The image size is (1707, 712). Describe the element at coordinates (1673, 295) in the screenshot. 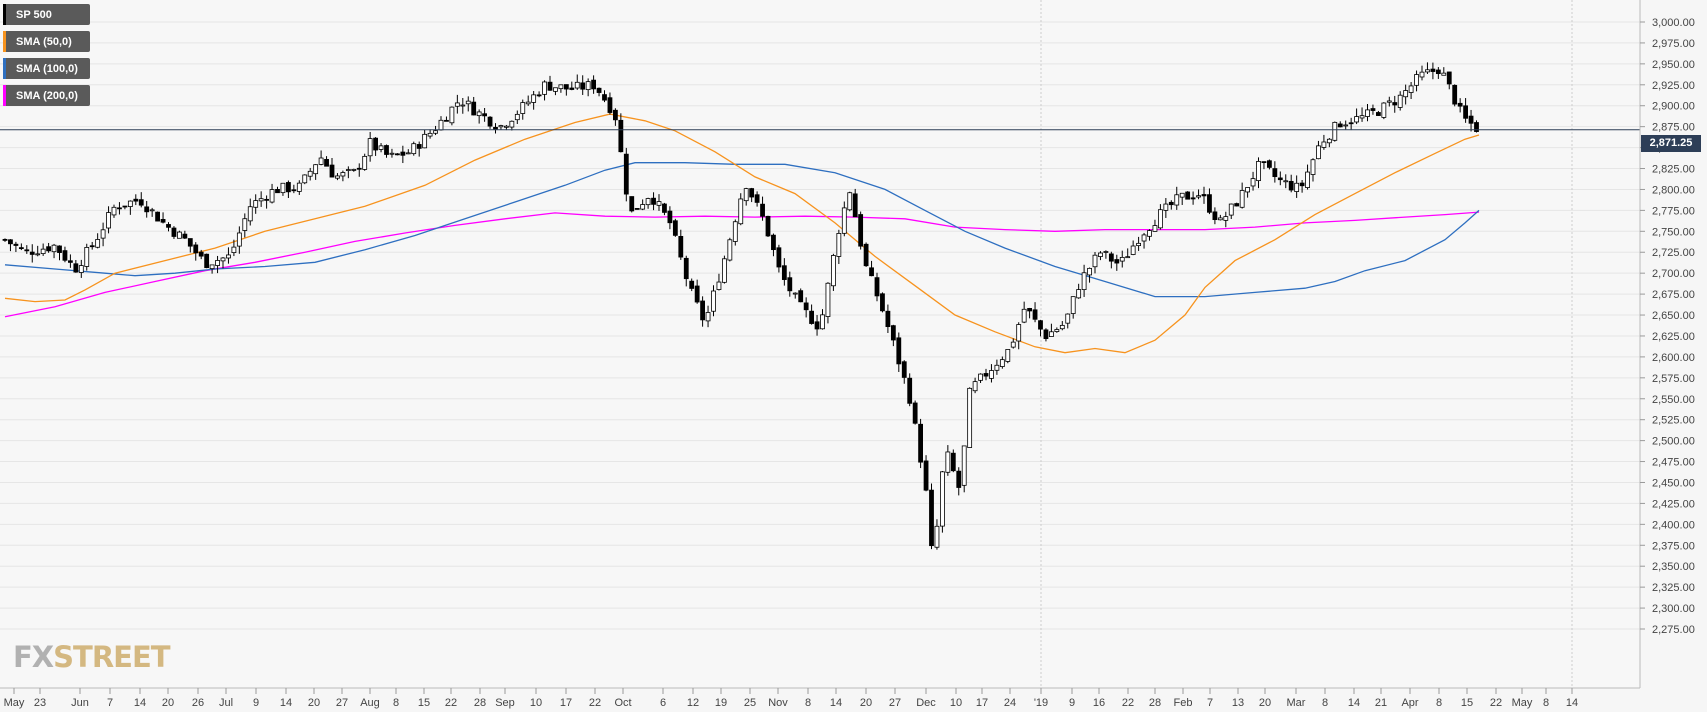

I see `y-tick-label: 2,675.00` at that location.